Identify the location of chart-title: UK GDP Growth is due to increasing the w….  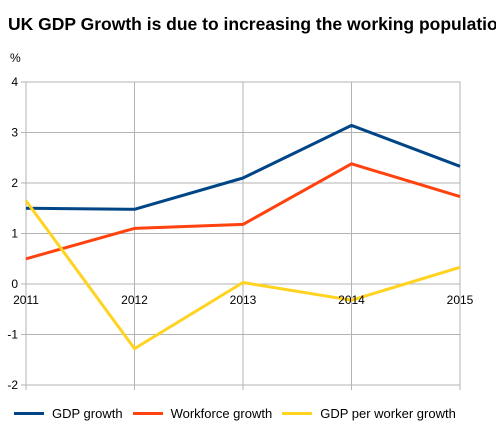
(252, 24).